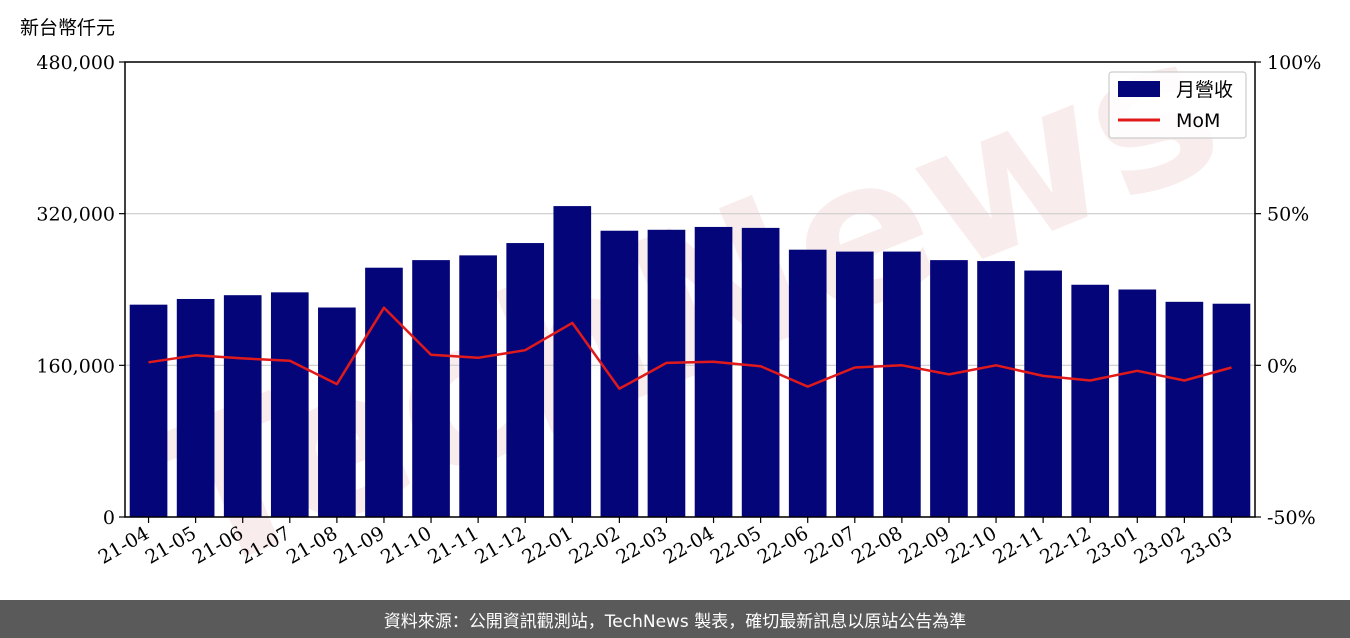 This screenshot has width=1350, height=638. Describe the element at coordinates (1112, 545) in the screenshot. I see `x-tick-label-23-01: 23-01` at that location.